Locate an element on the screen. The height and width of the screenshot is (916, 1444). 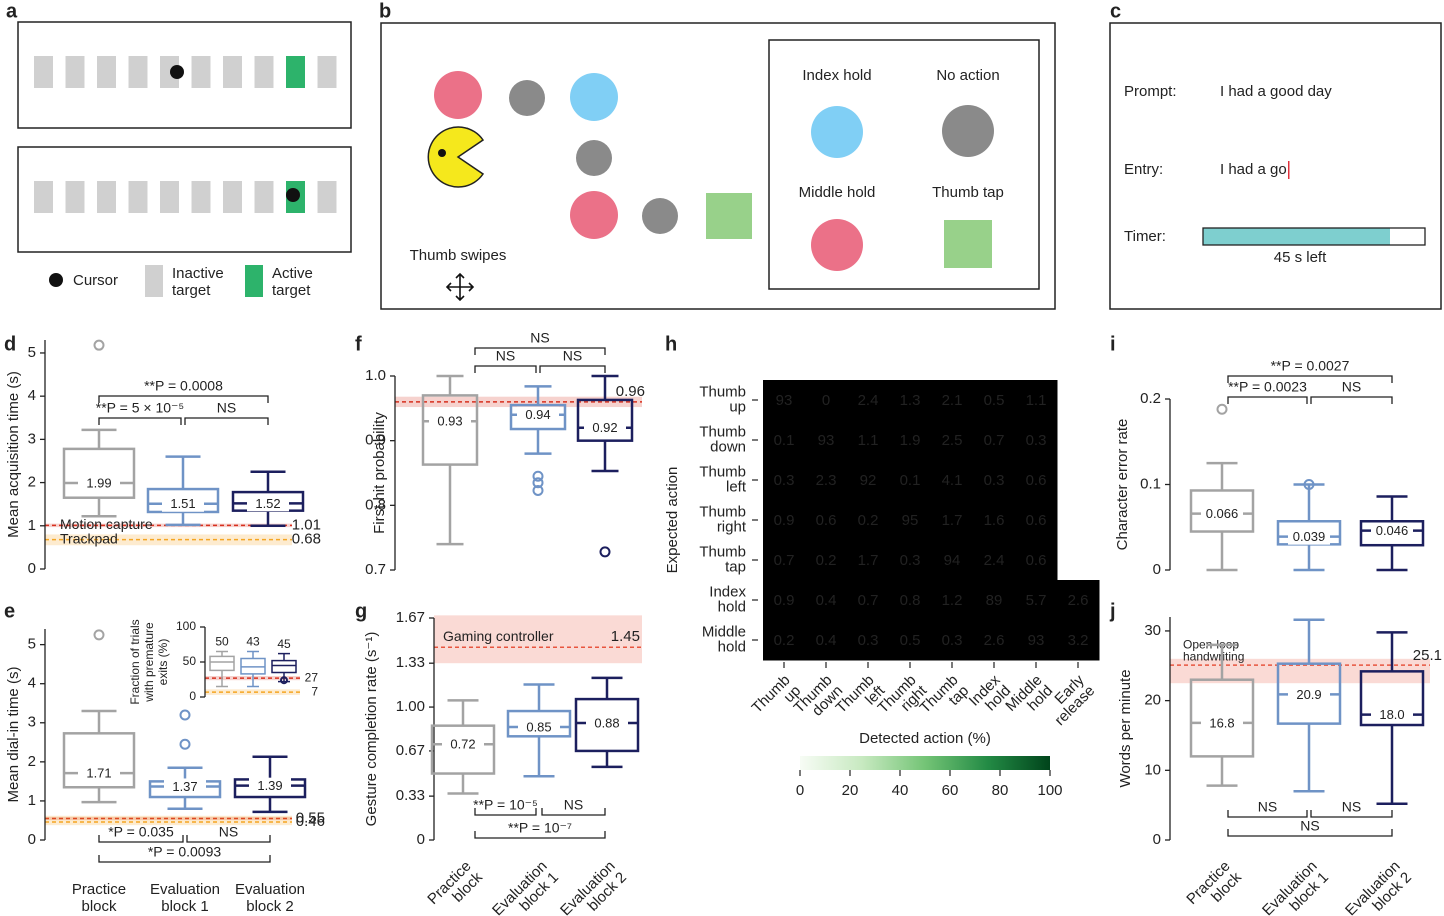
median-label: 1.71 is located at coordinates (98, 773).